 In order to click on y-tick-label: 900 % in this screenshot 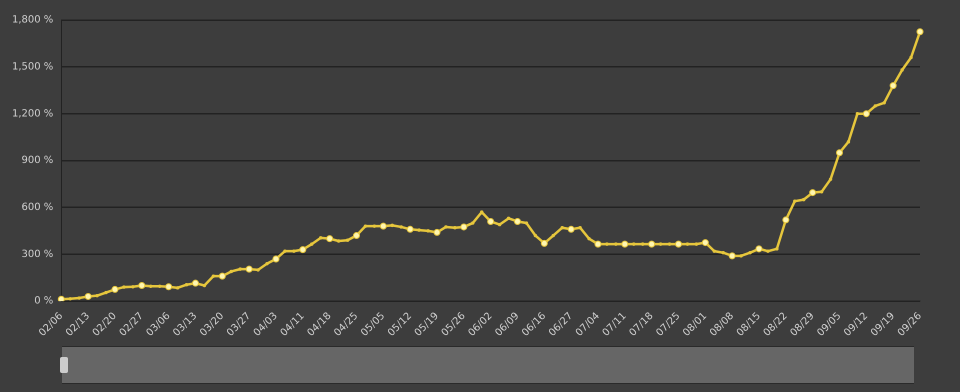, I will do `click(38, 160)`.